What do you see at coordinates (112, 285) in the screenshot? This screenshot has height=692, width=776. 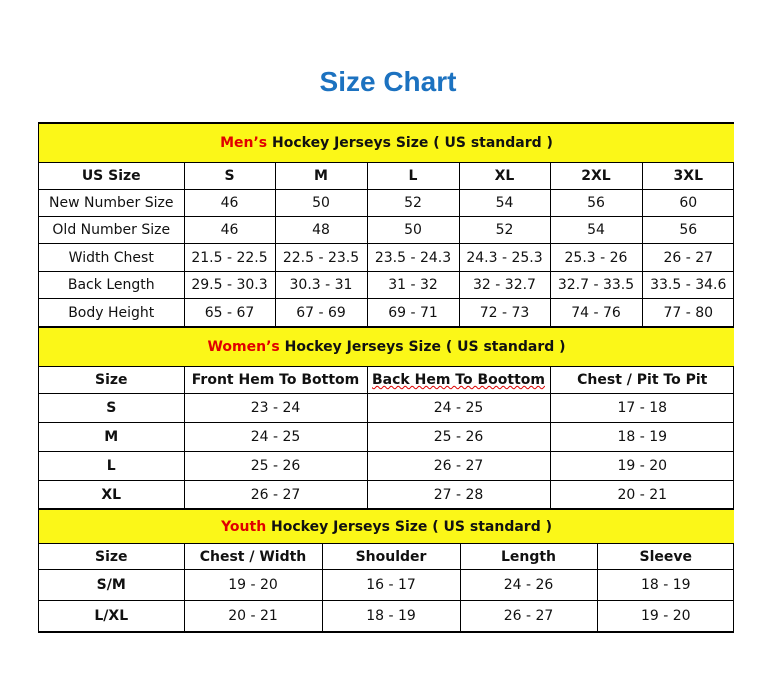 I see `row-label: Back Length` at bounding box center [112, 285].